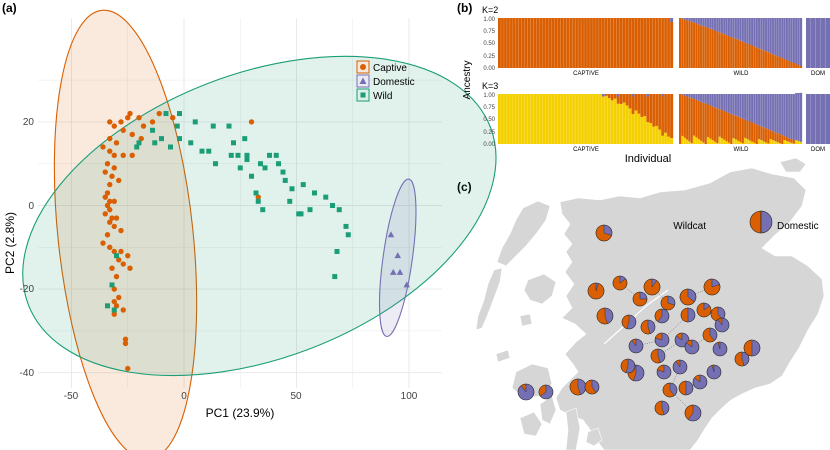  I want to click on isle-of-jura, so click(548, 410).